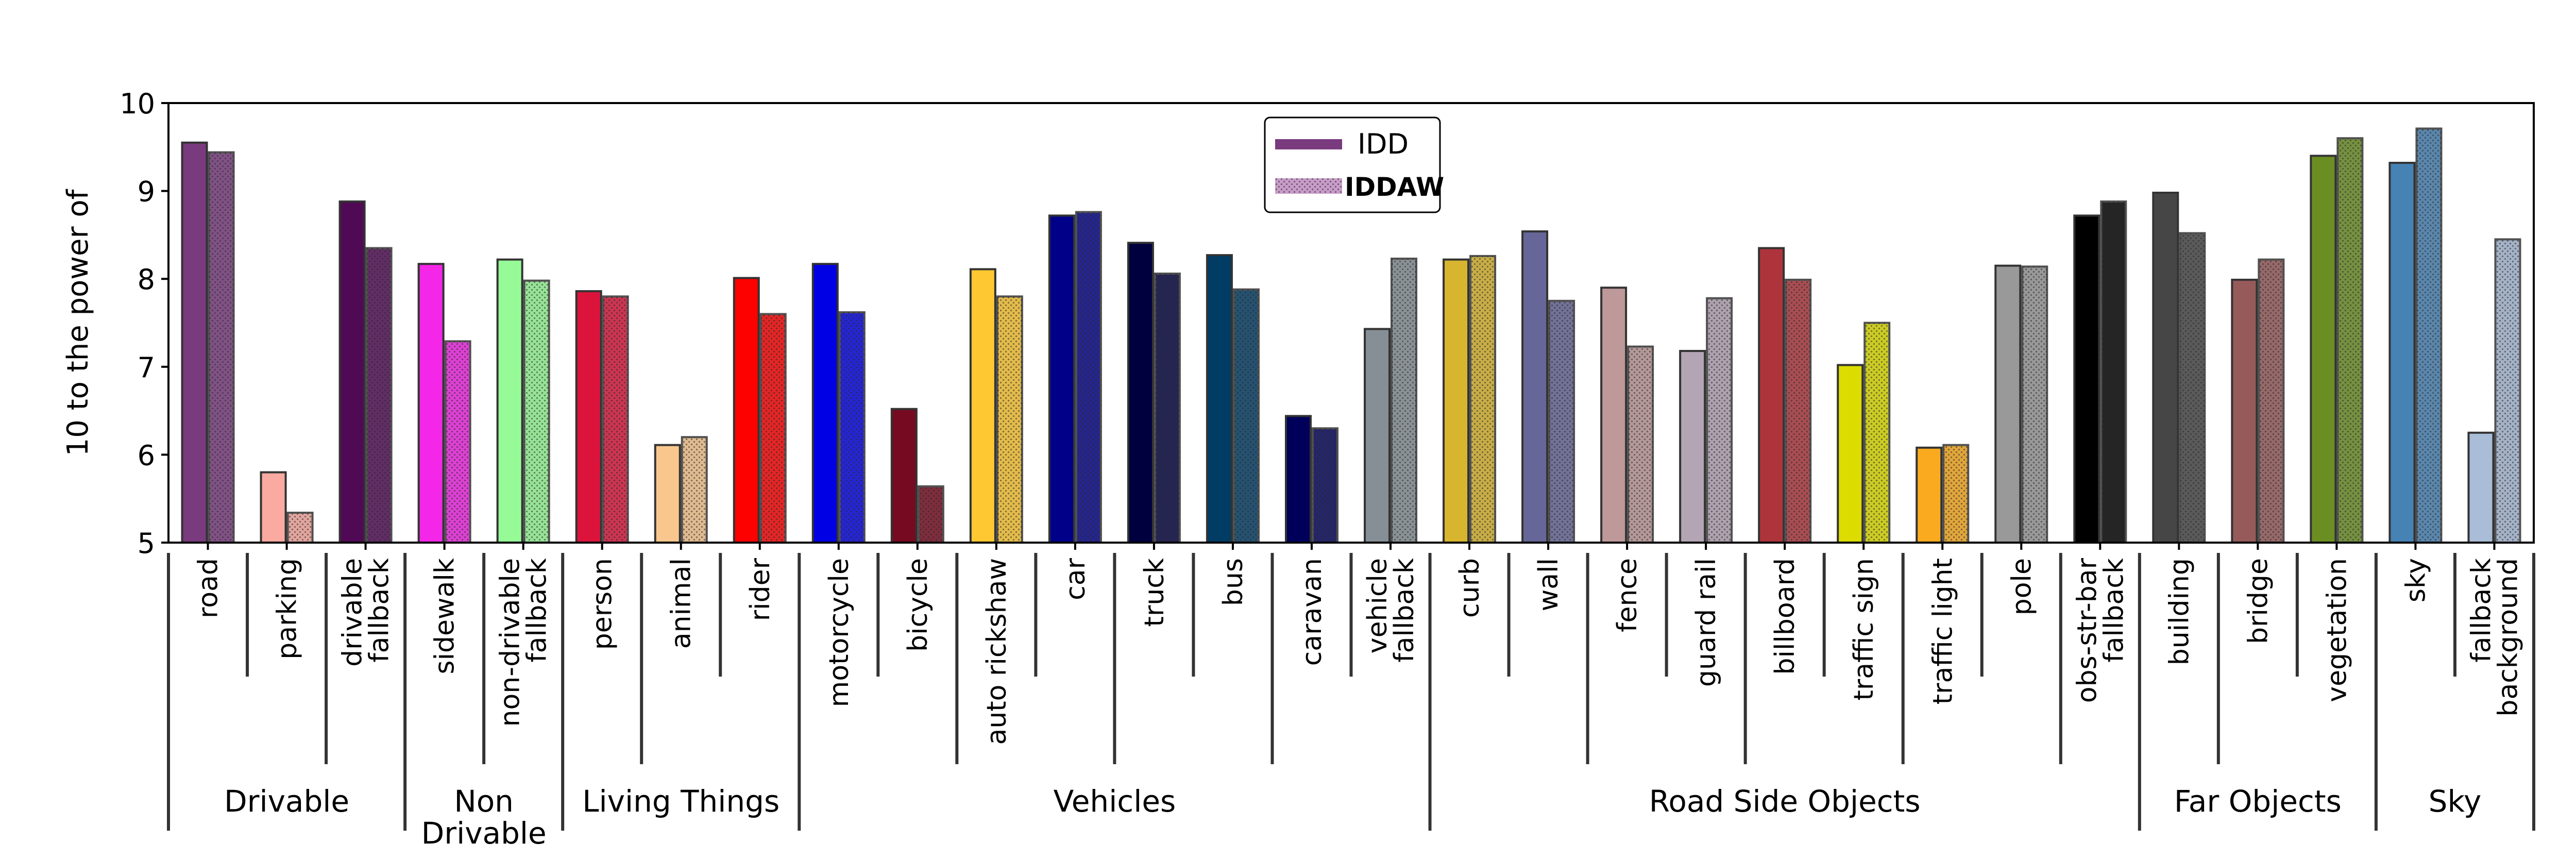 The height and width of the screenshot is (859, 2576). Describe the element at coordinates (2455, 801) in the screenshot. I see `group-label-sky: Sky` at that location.